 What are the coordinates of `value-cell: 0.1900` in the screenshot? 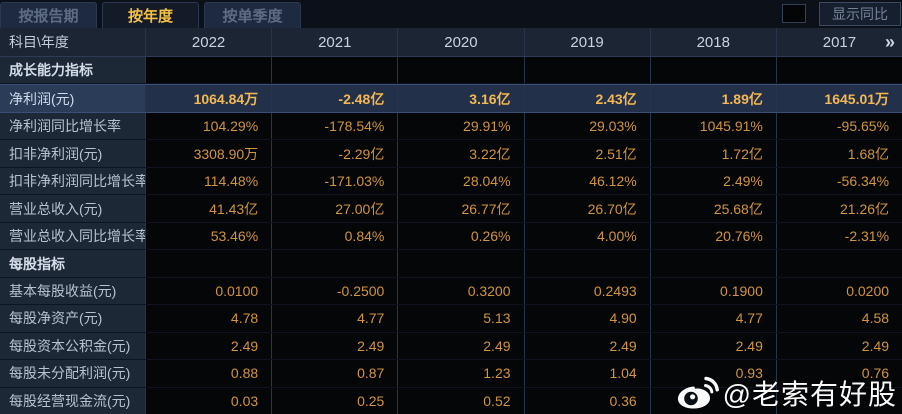 It's located at (712, 291).